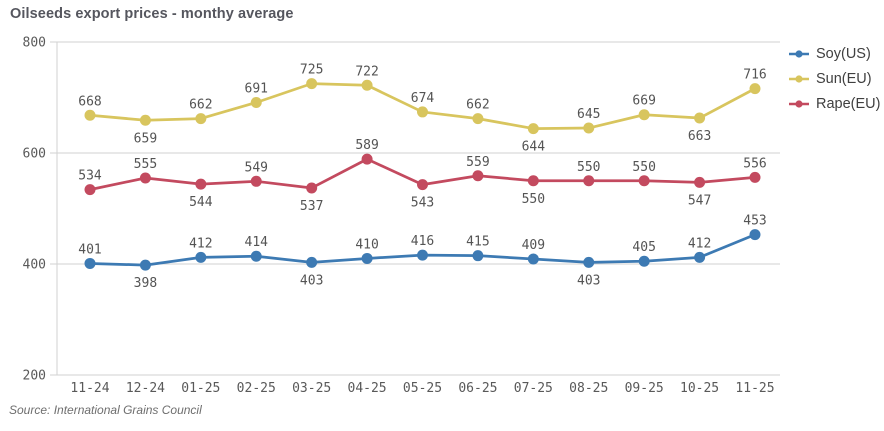 The image size is (884, 431). I want to click on legend: Soy(US) Sun(EU) Rape(EU), so click(834, 78).